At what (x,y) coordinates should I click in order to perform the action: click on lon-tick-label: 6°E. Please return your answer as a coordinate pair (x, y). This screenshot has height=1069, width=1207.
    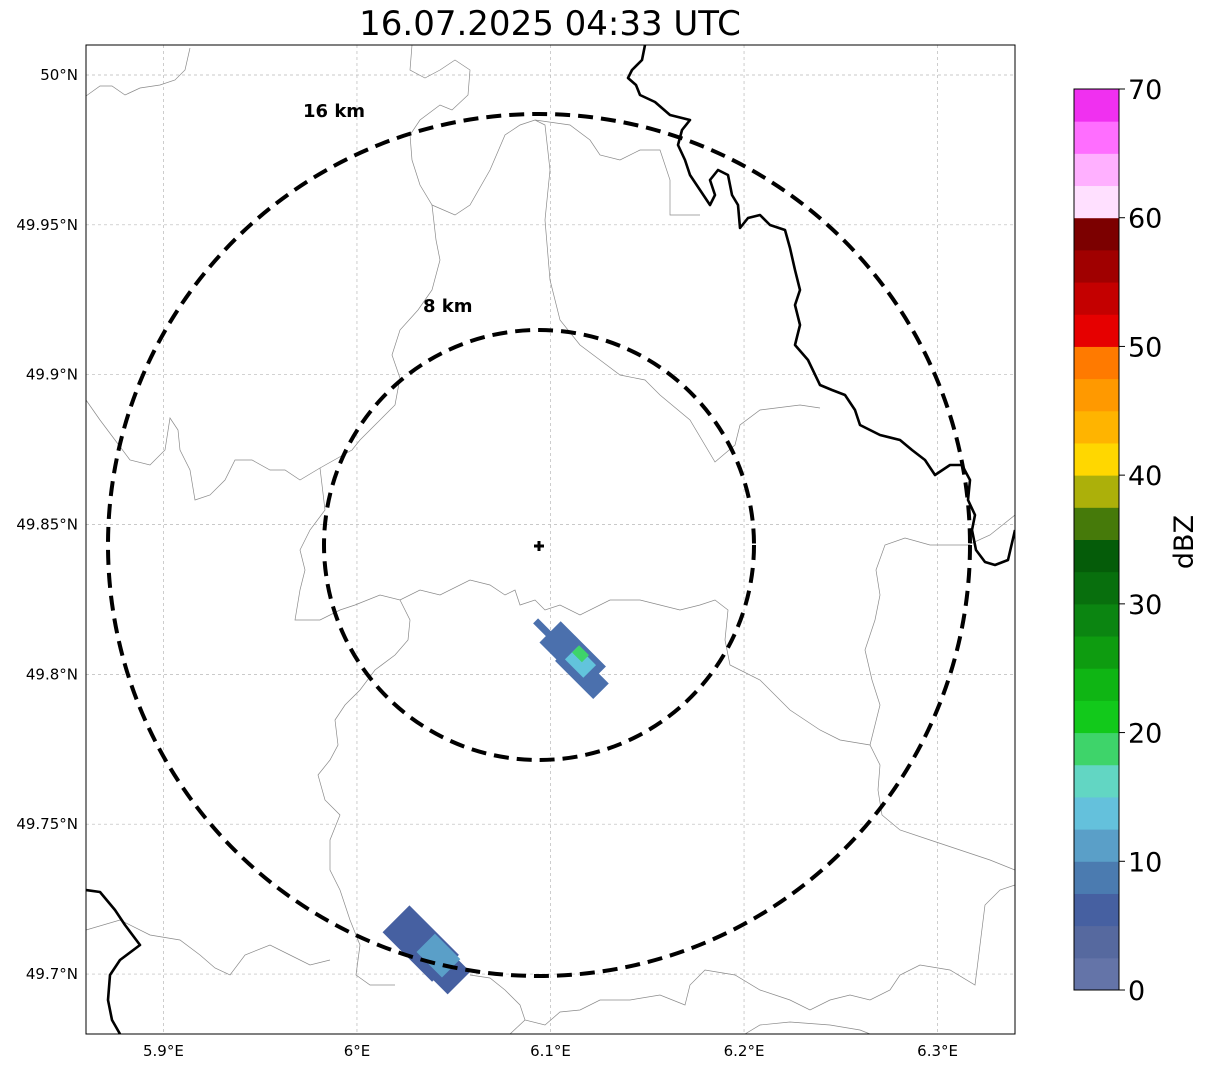
    Looking at the image, I should click on (357, 1051).